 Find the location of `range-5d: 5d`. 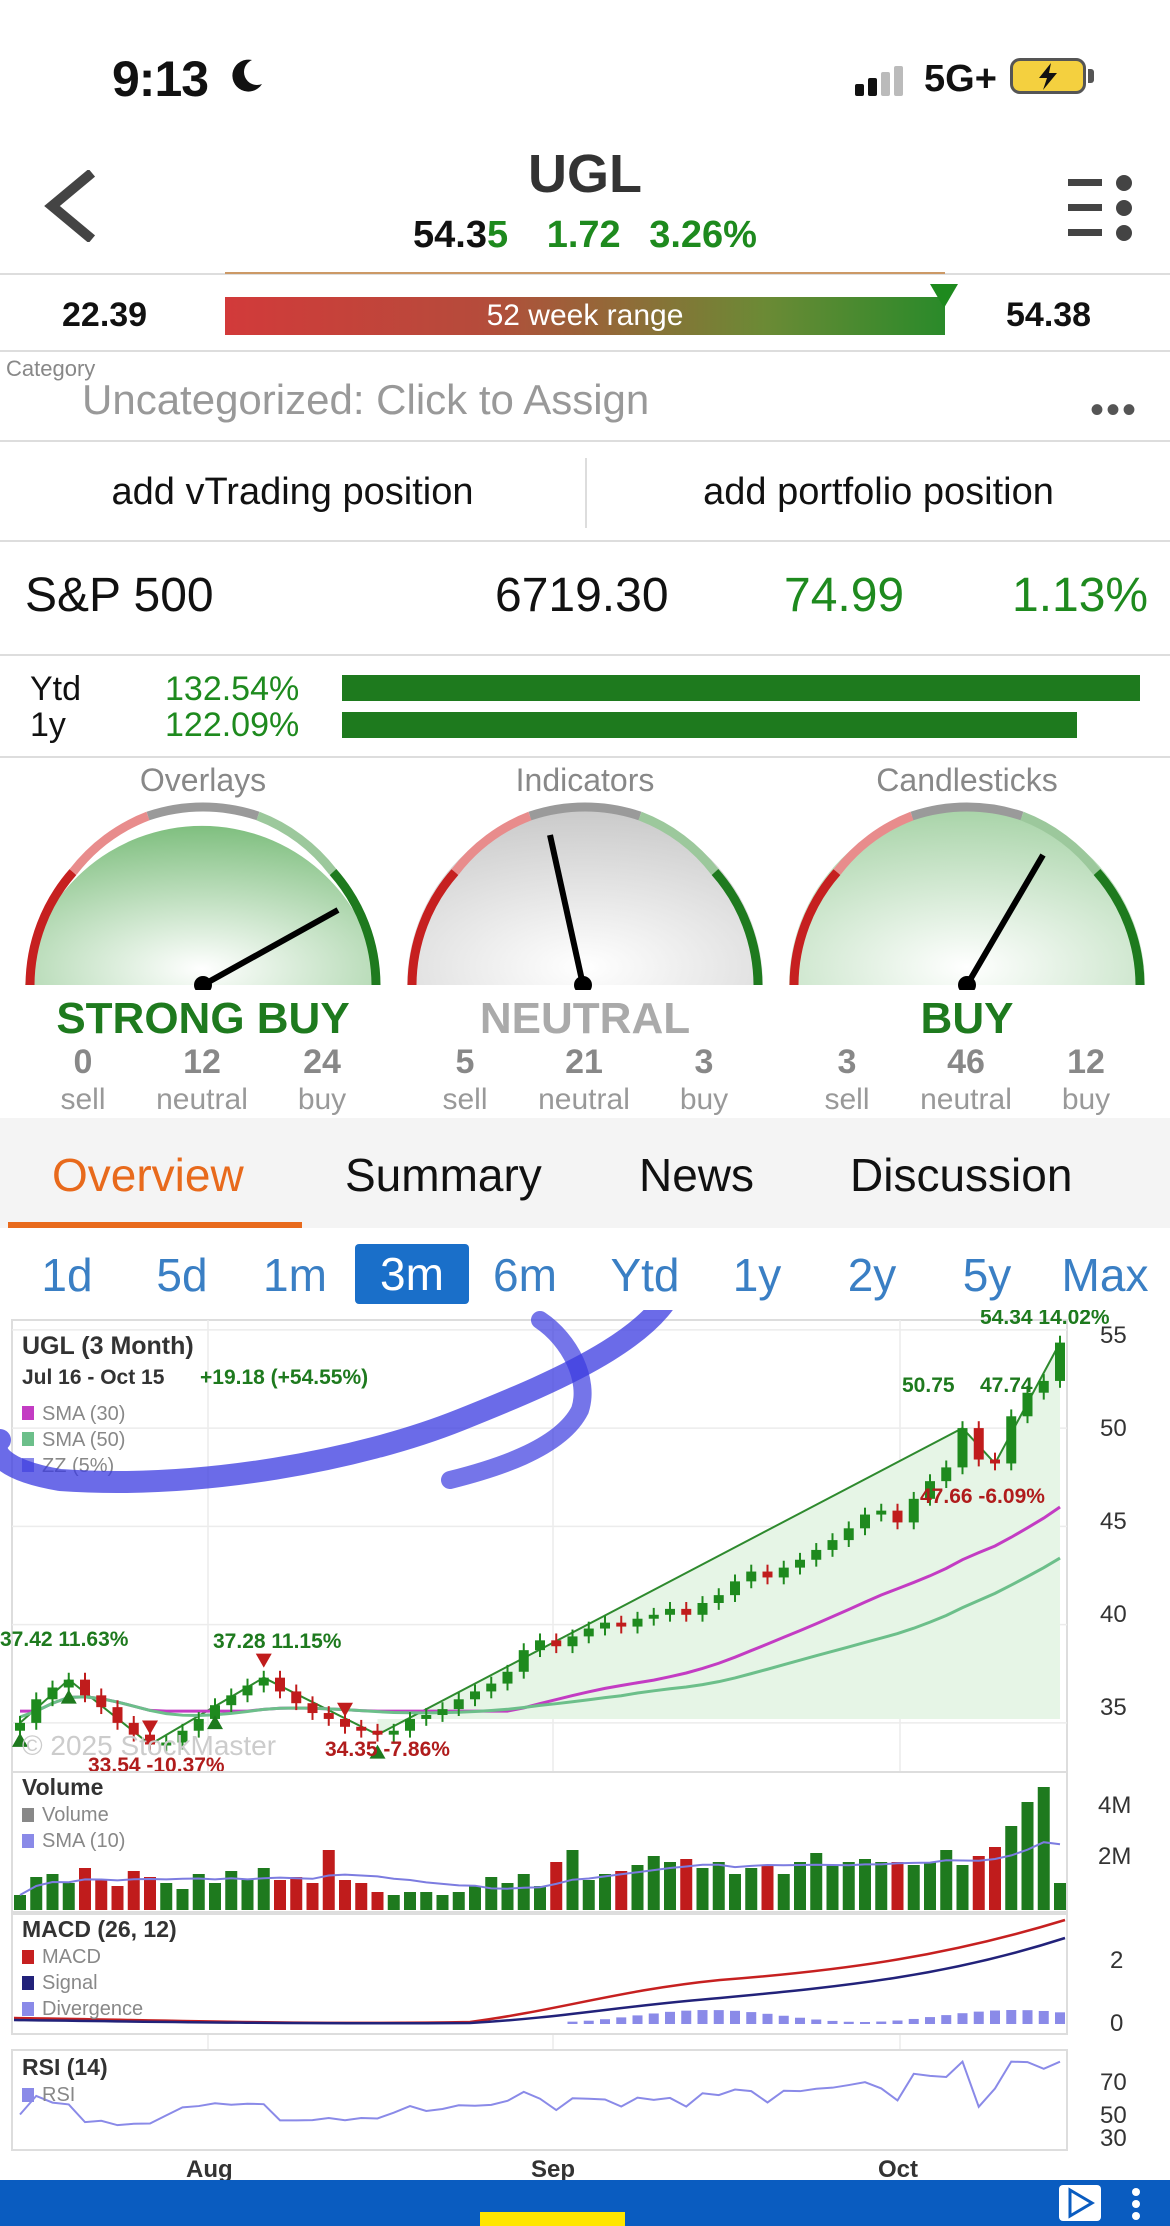

range-5d: 5d is located at coordinates (182, 1275).